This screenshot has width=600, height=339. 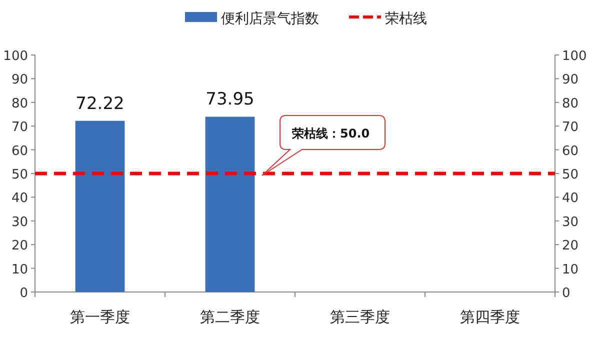 I want to click on y2-tick-label: 80, so click(x=570, y=104).